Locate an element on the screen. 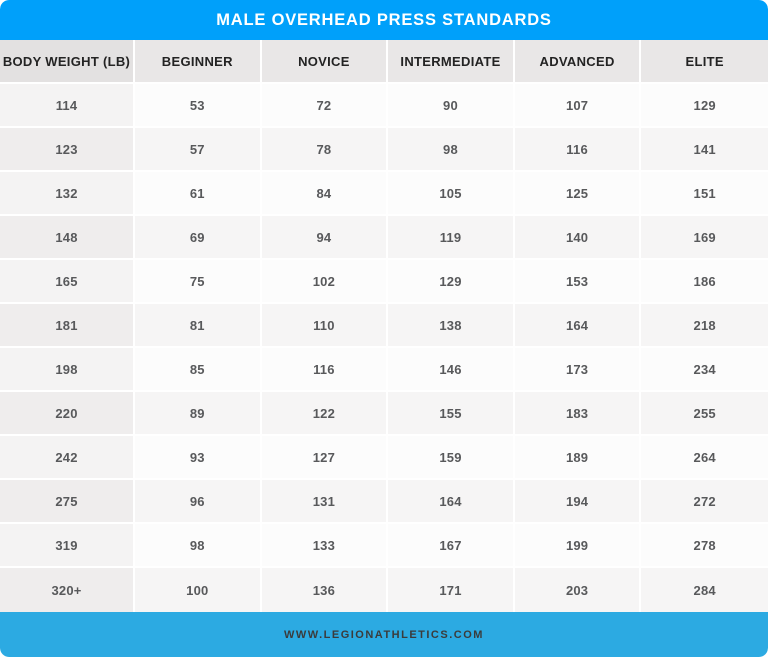 This screenshot has height=657, width=768. value-cell: 203 is located at coordinates (578, 590).